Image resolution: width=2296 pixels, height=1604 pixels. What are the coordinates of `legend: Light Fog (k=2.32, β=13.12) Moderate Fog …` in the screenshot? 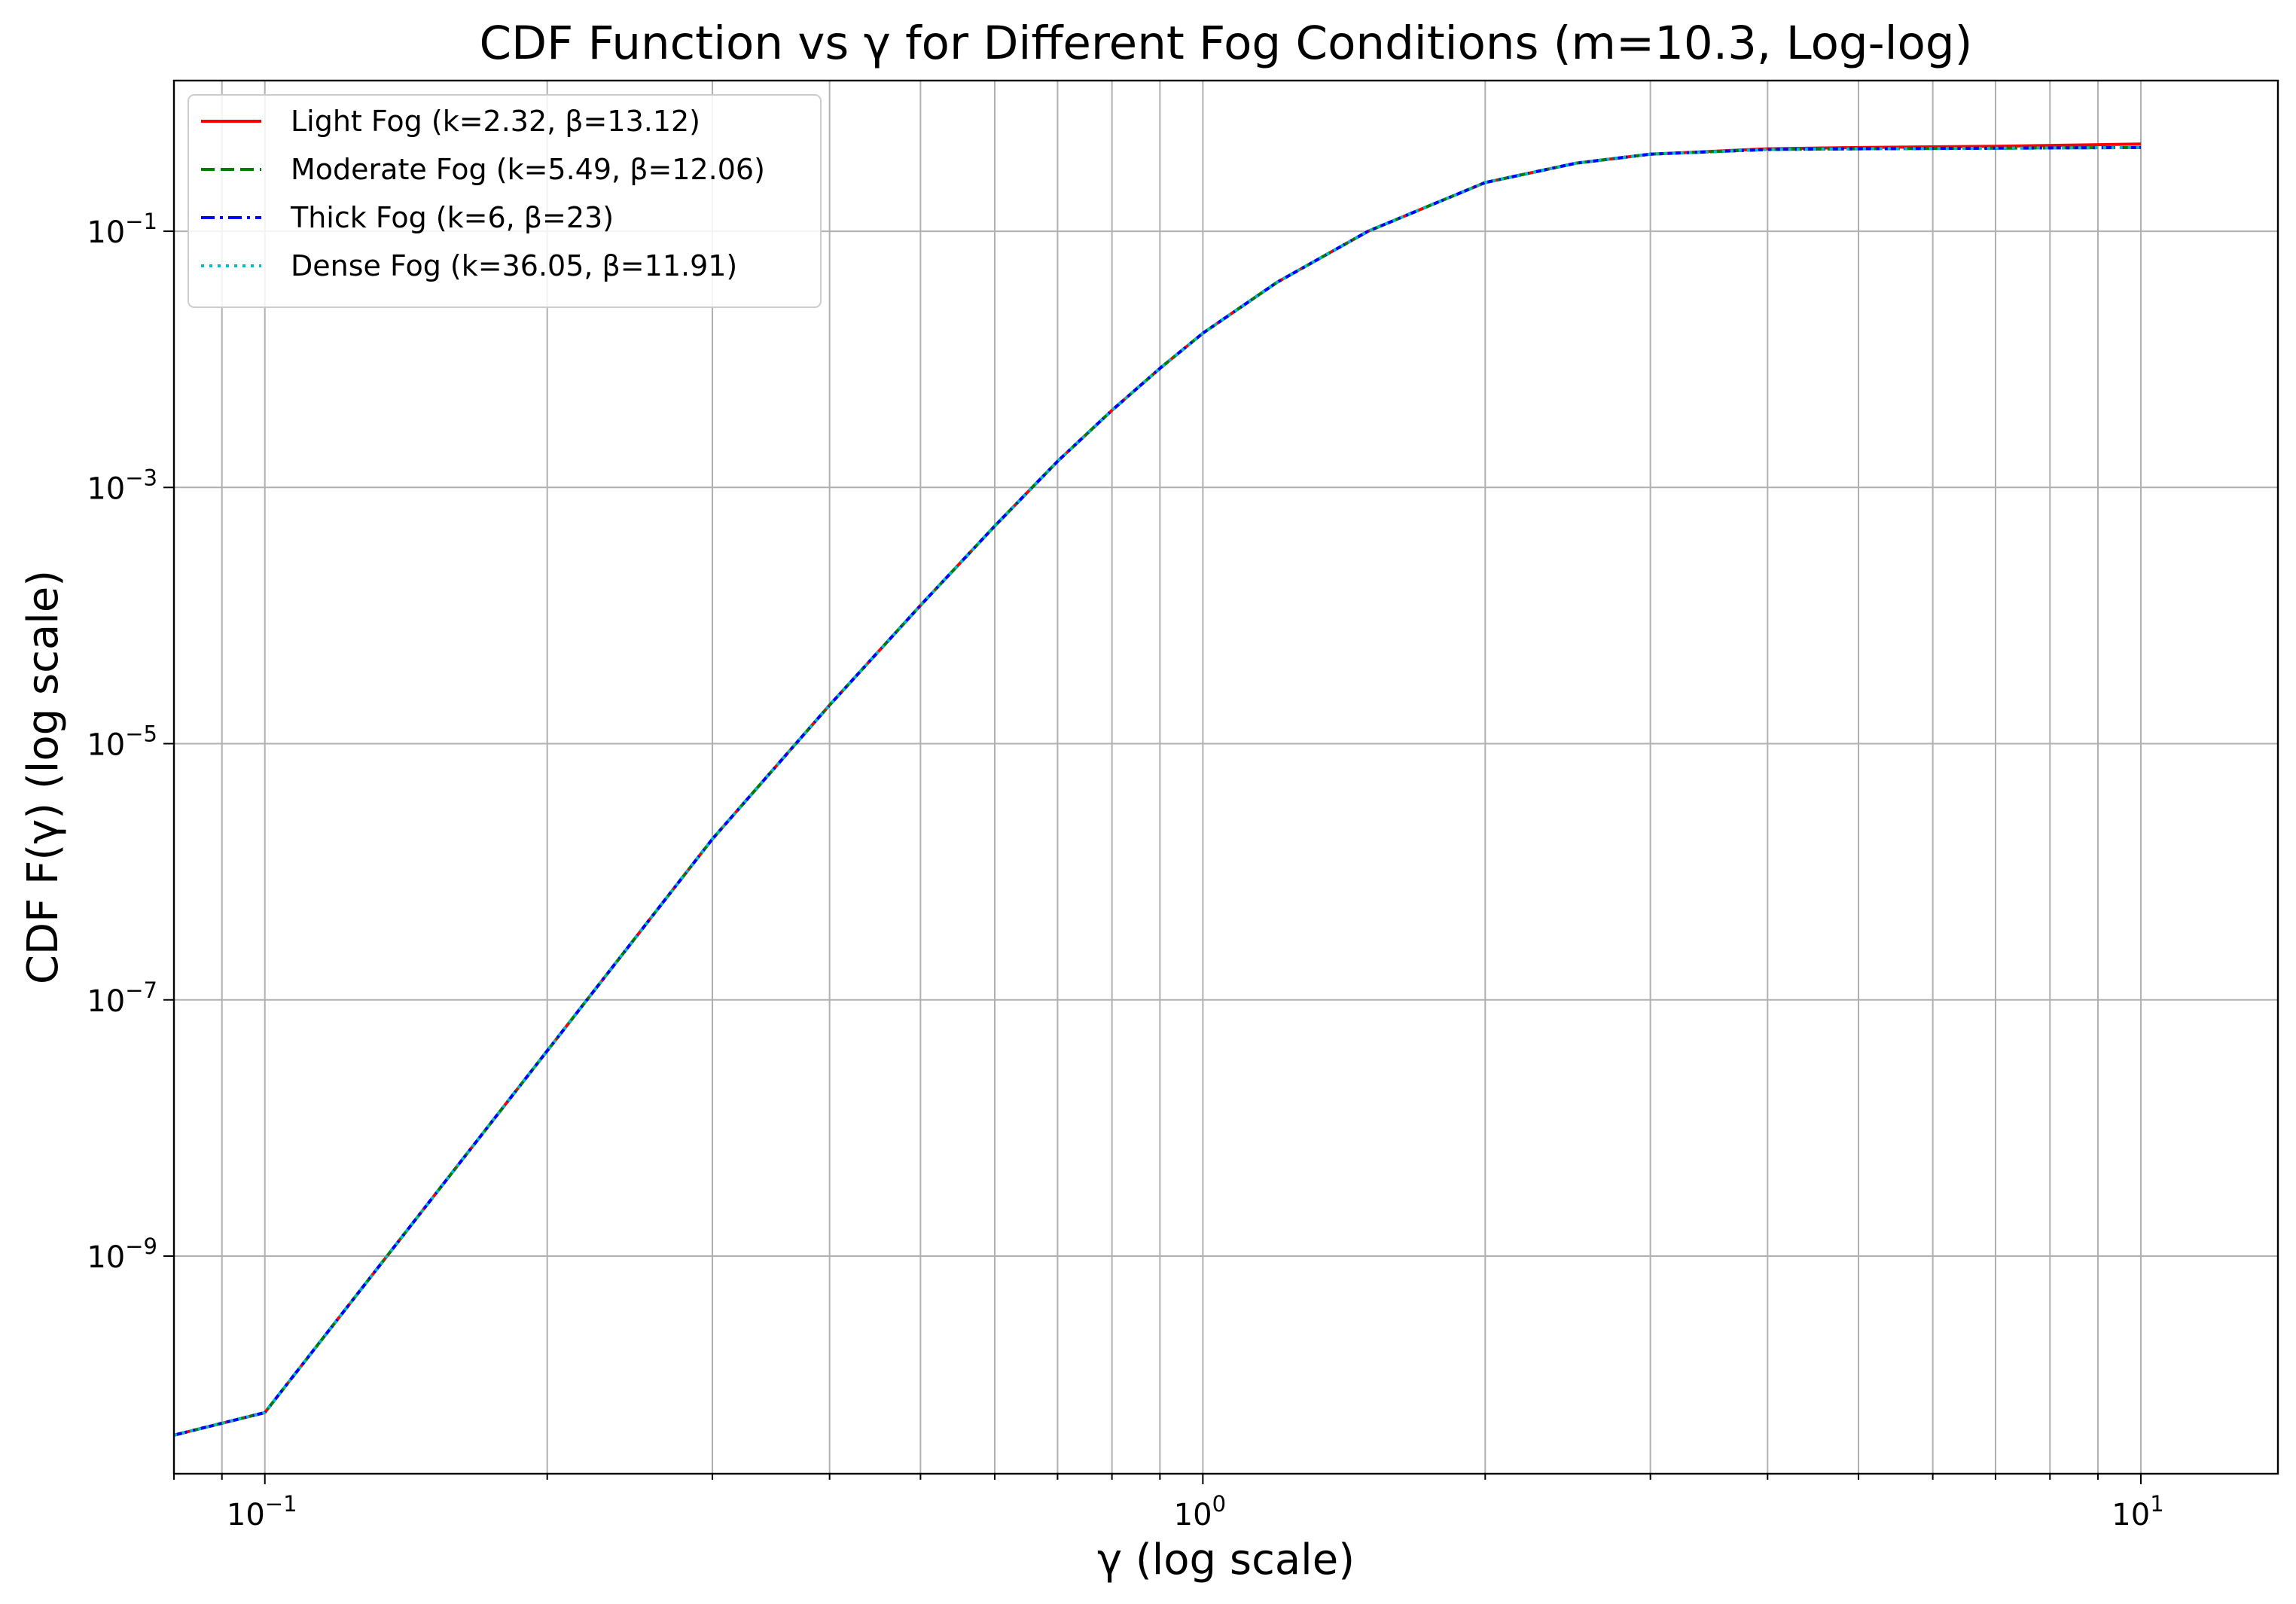 It's located at (505, 201).